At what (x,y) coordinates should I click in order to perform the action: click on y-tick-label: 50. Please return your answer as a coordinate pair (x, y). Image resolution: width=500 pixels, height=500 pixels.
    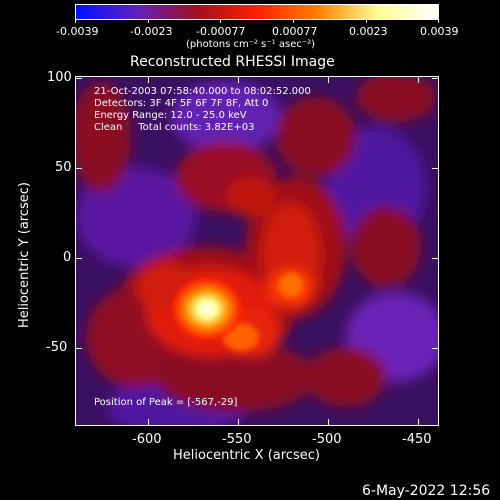
    Looking at the image, I should click on (63, 167).